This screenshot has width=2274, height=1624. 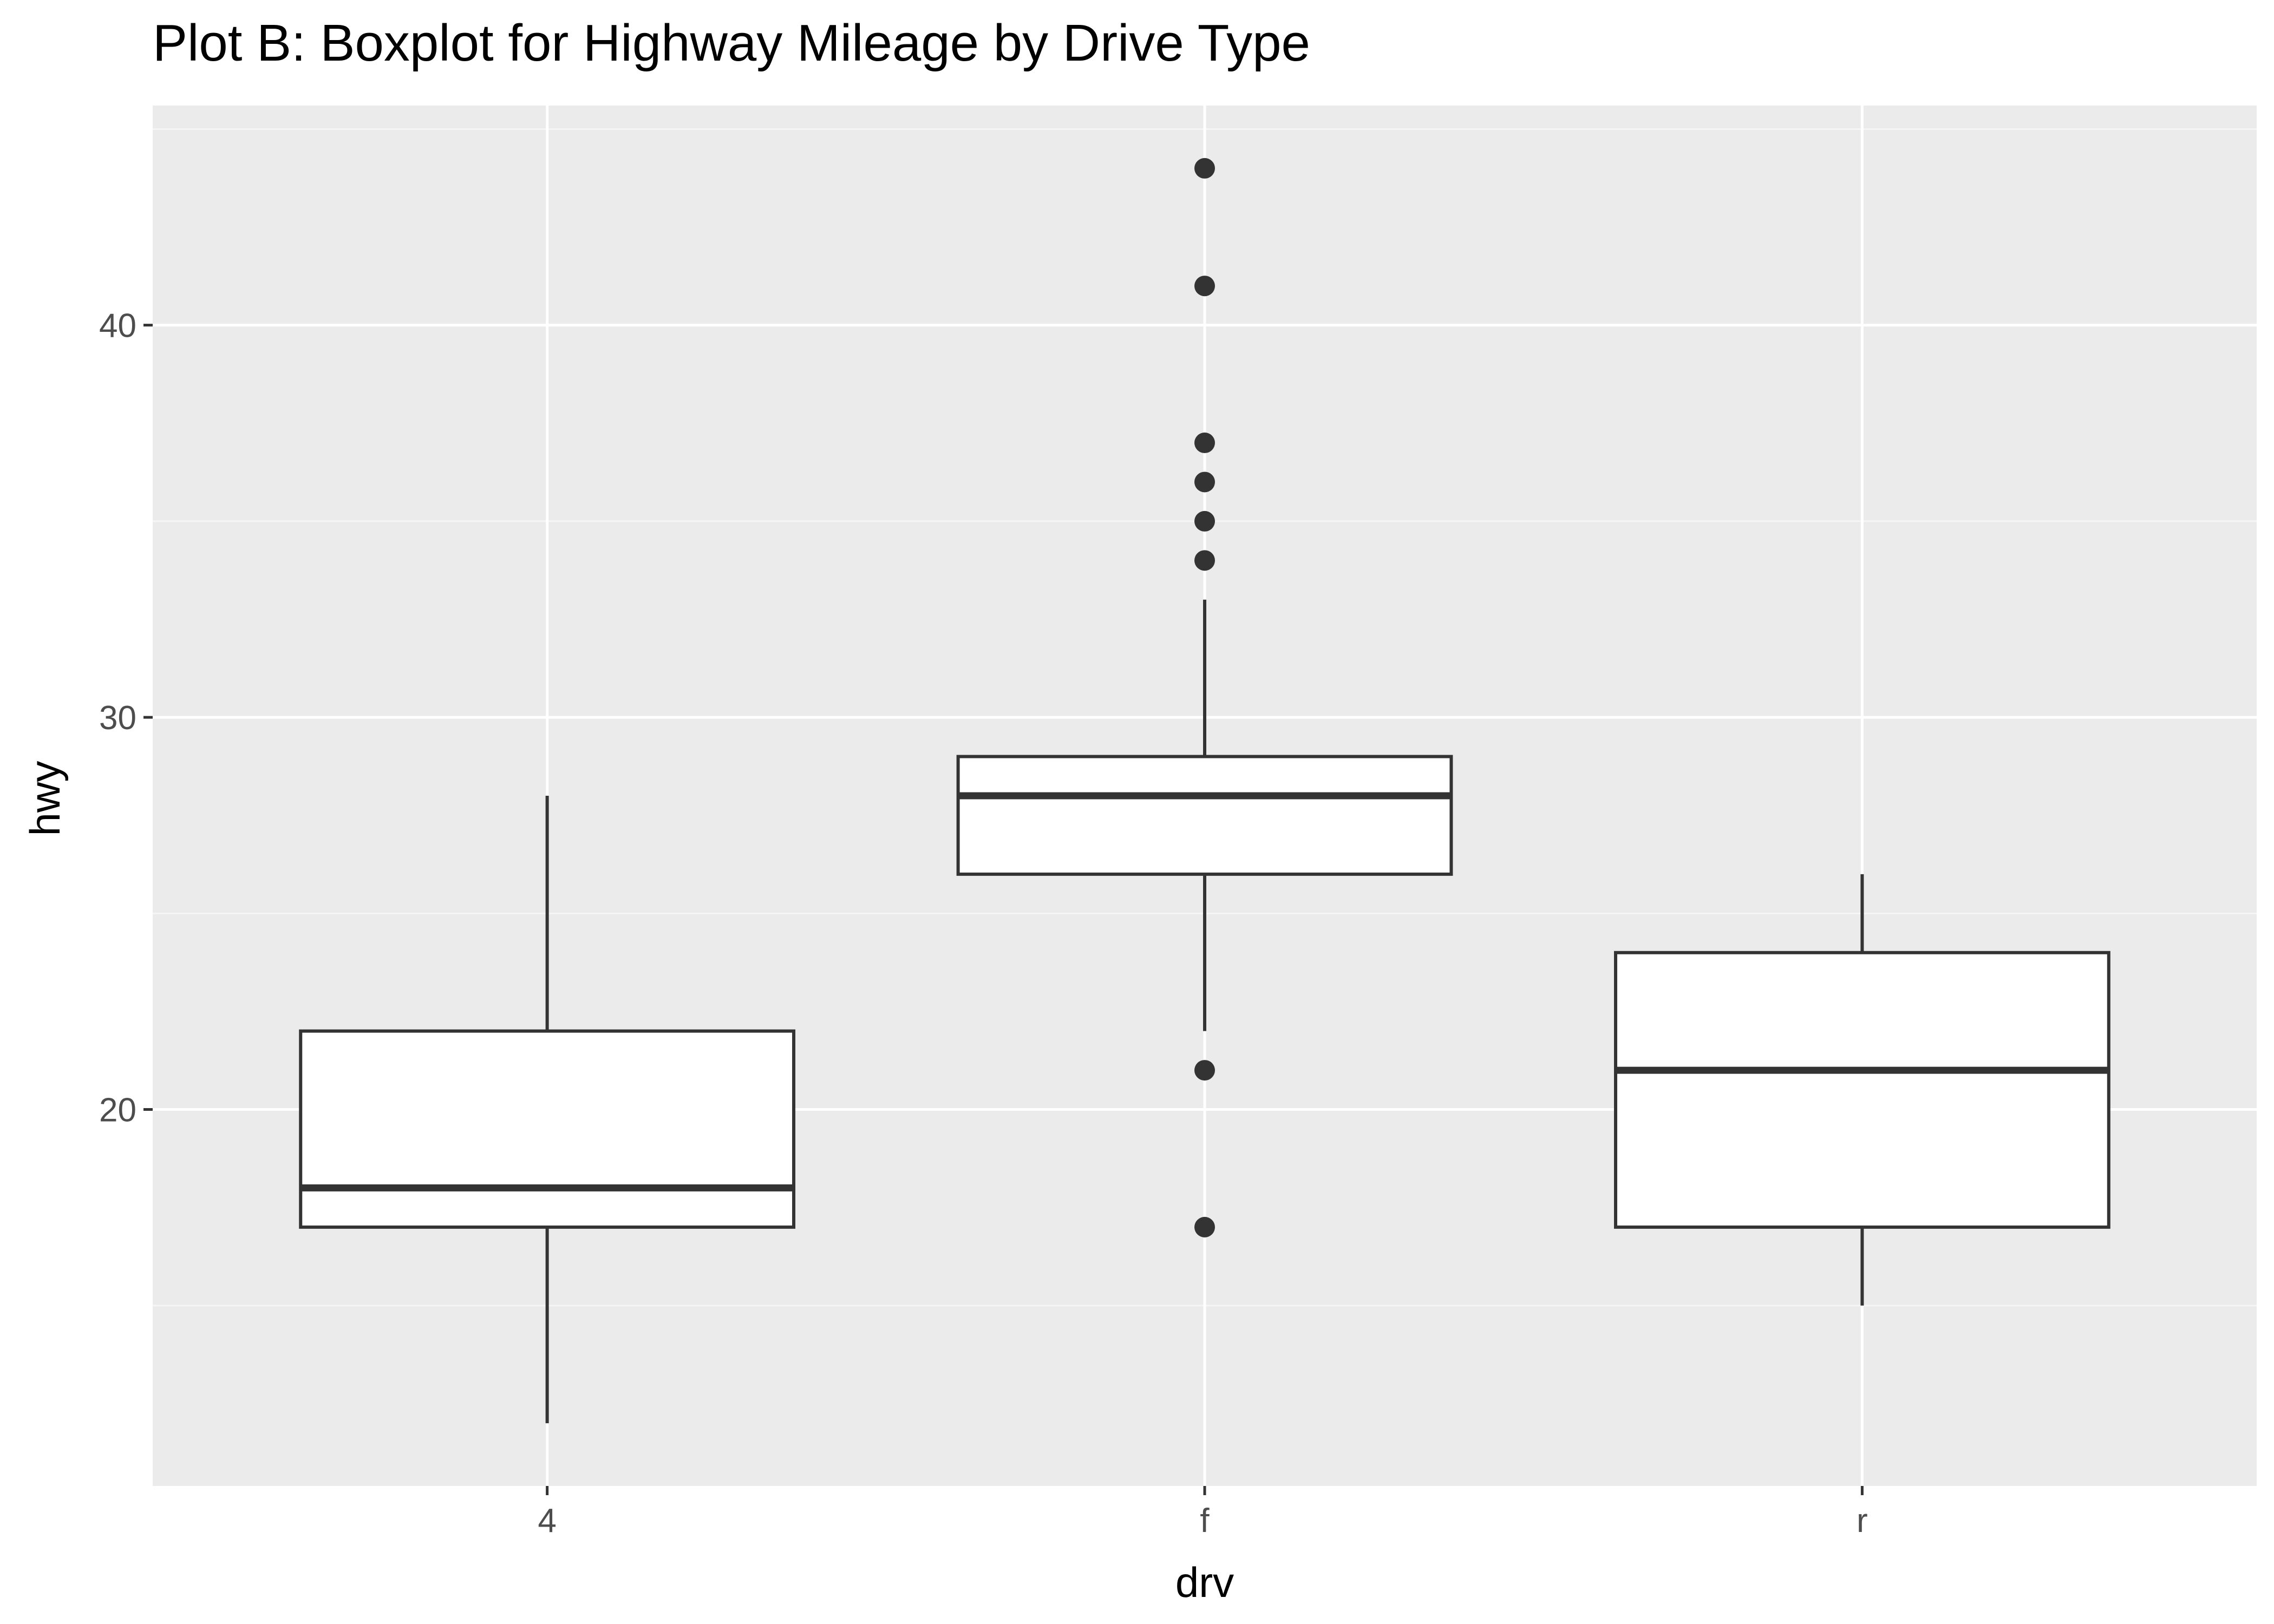 I want to click on x-axis-title: drv, so click(x=1204, y=1582).